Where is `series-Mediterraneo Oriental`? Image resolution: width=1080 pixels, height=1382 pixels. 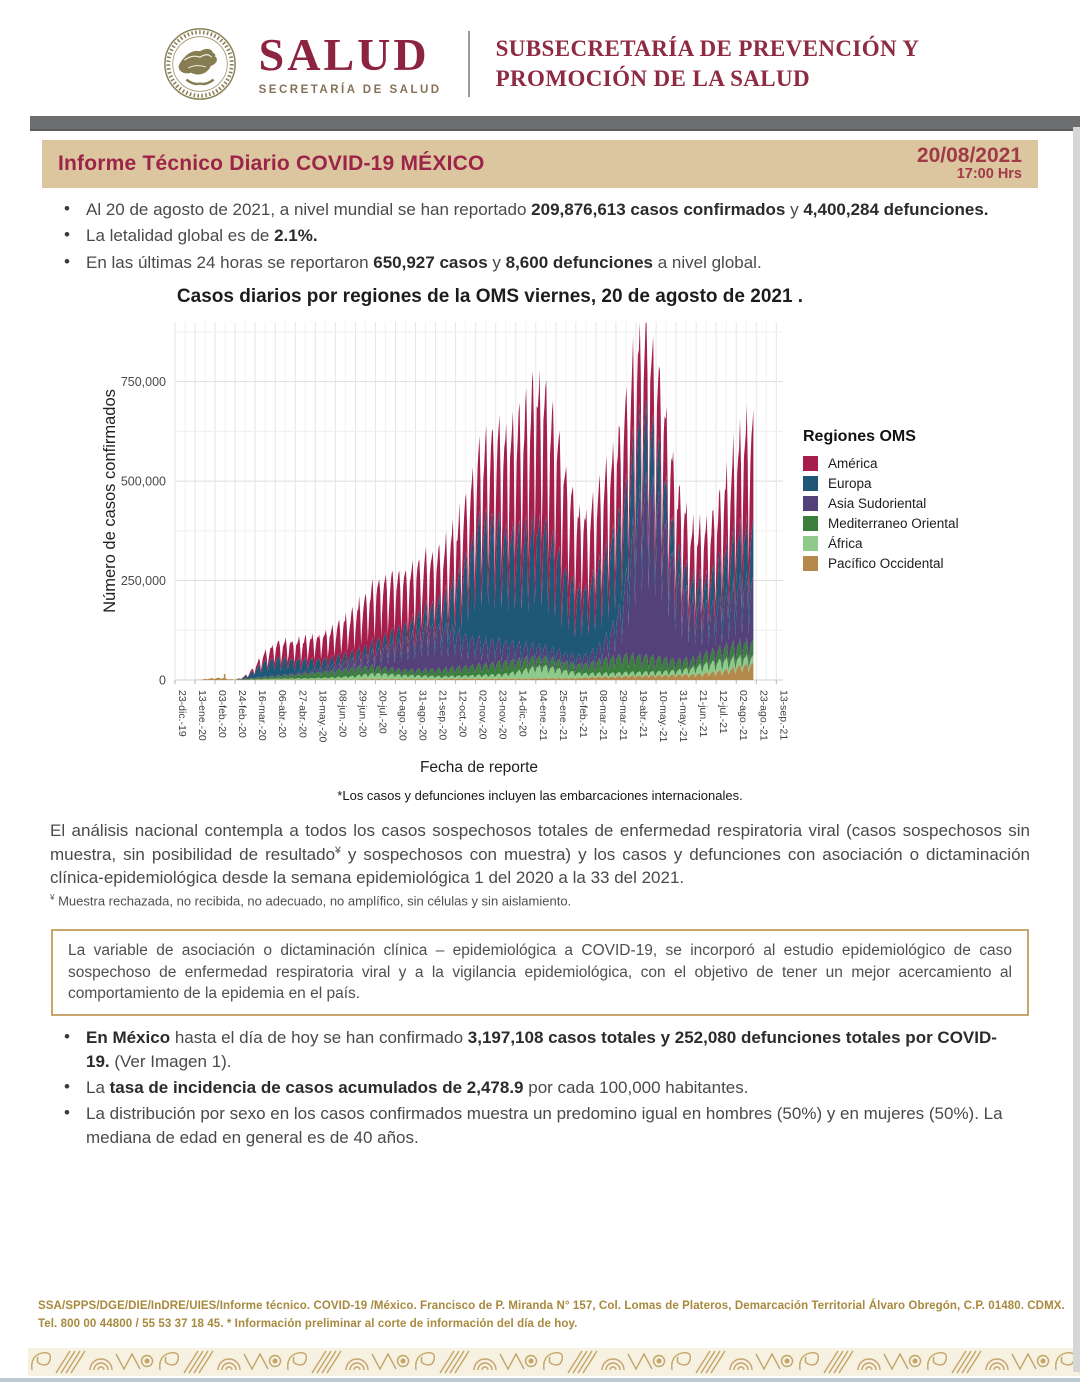 series-Mediterraneo Oriental is located at coordinates (464, 659).